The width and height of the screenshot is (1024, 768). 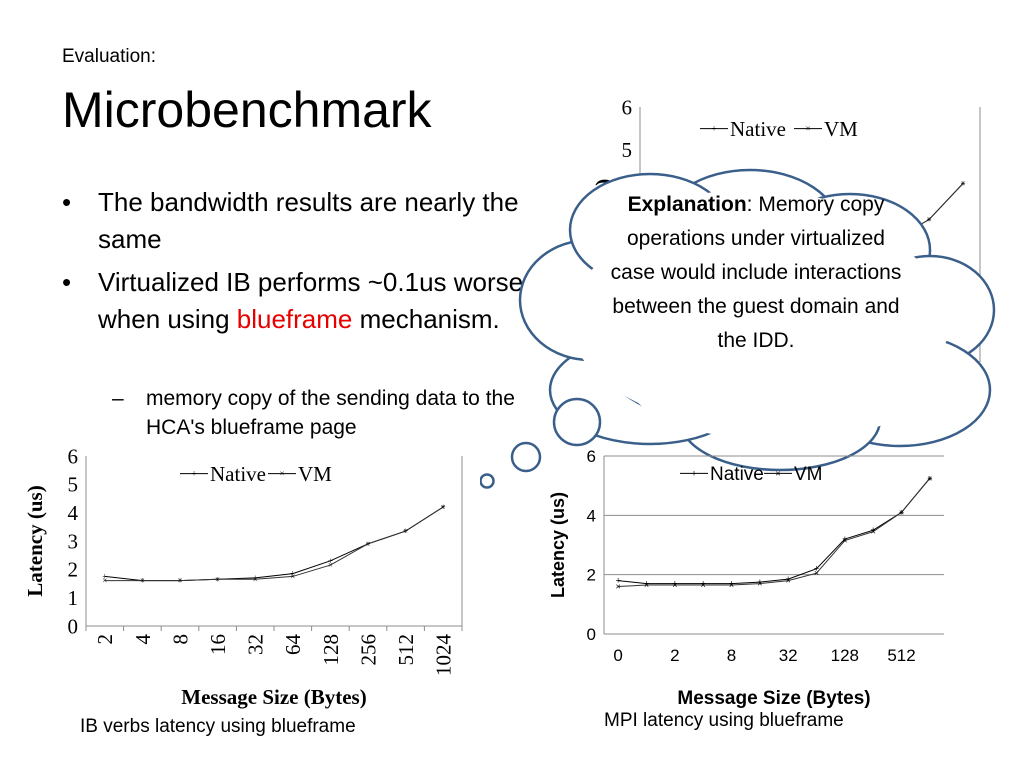 What do you see at coordinates (526, 457) in the screenshot?
I see `thought-bubble-medium` at bounding box center [526, 457].